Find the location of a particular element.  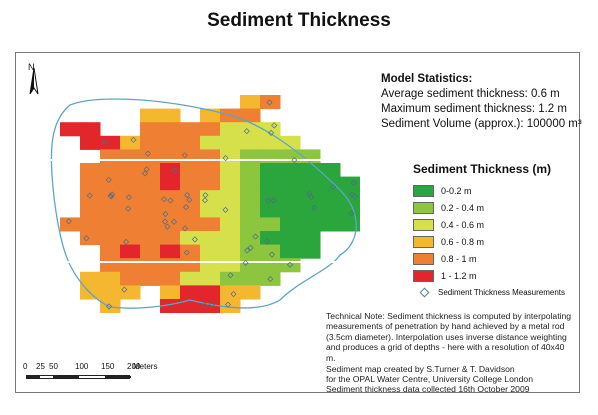

legend-label: 1 - 1.2 m is located at coordinates (459, 275).